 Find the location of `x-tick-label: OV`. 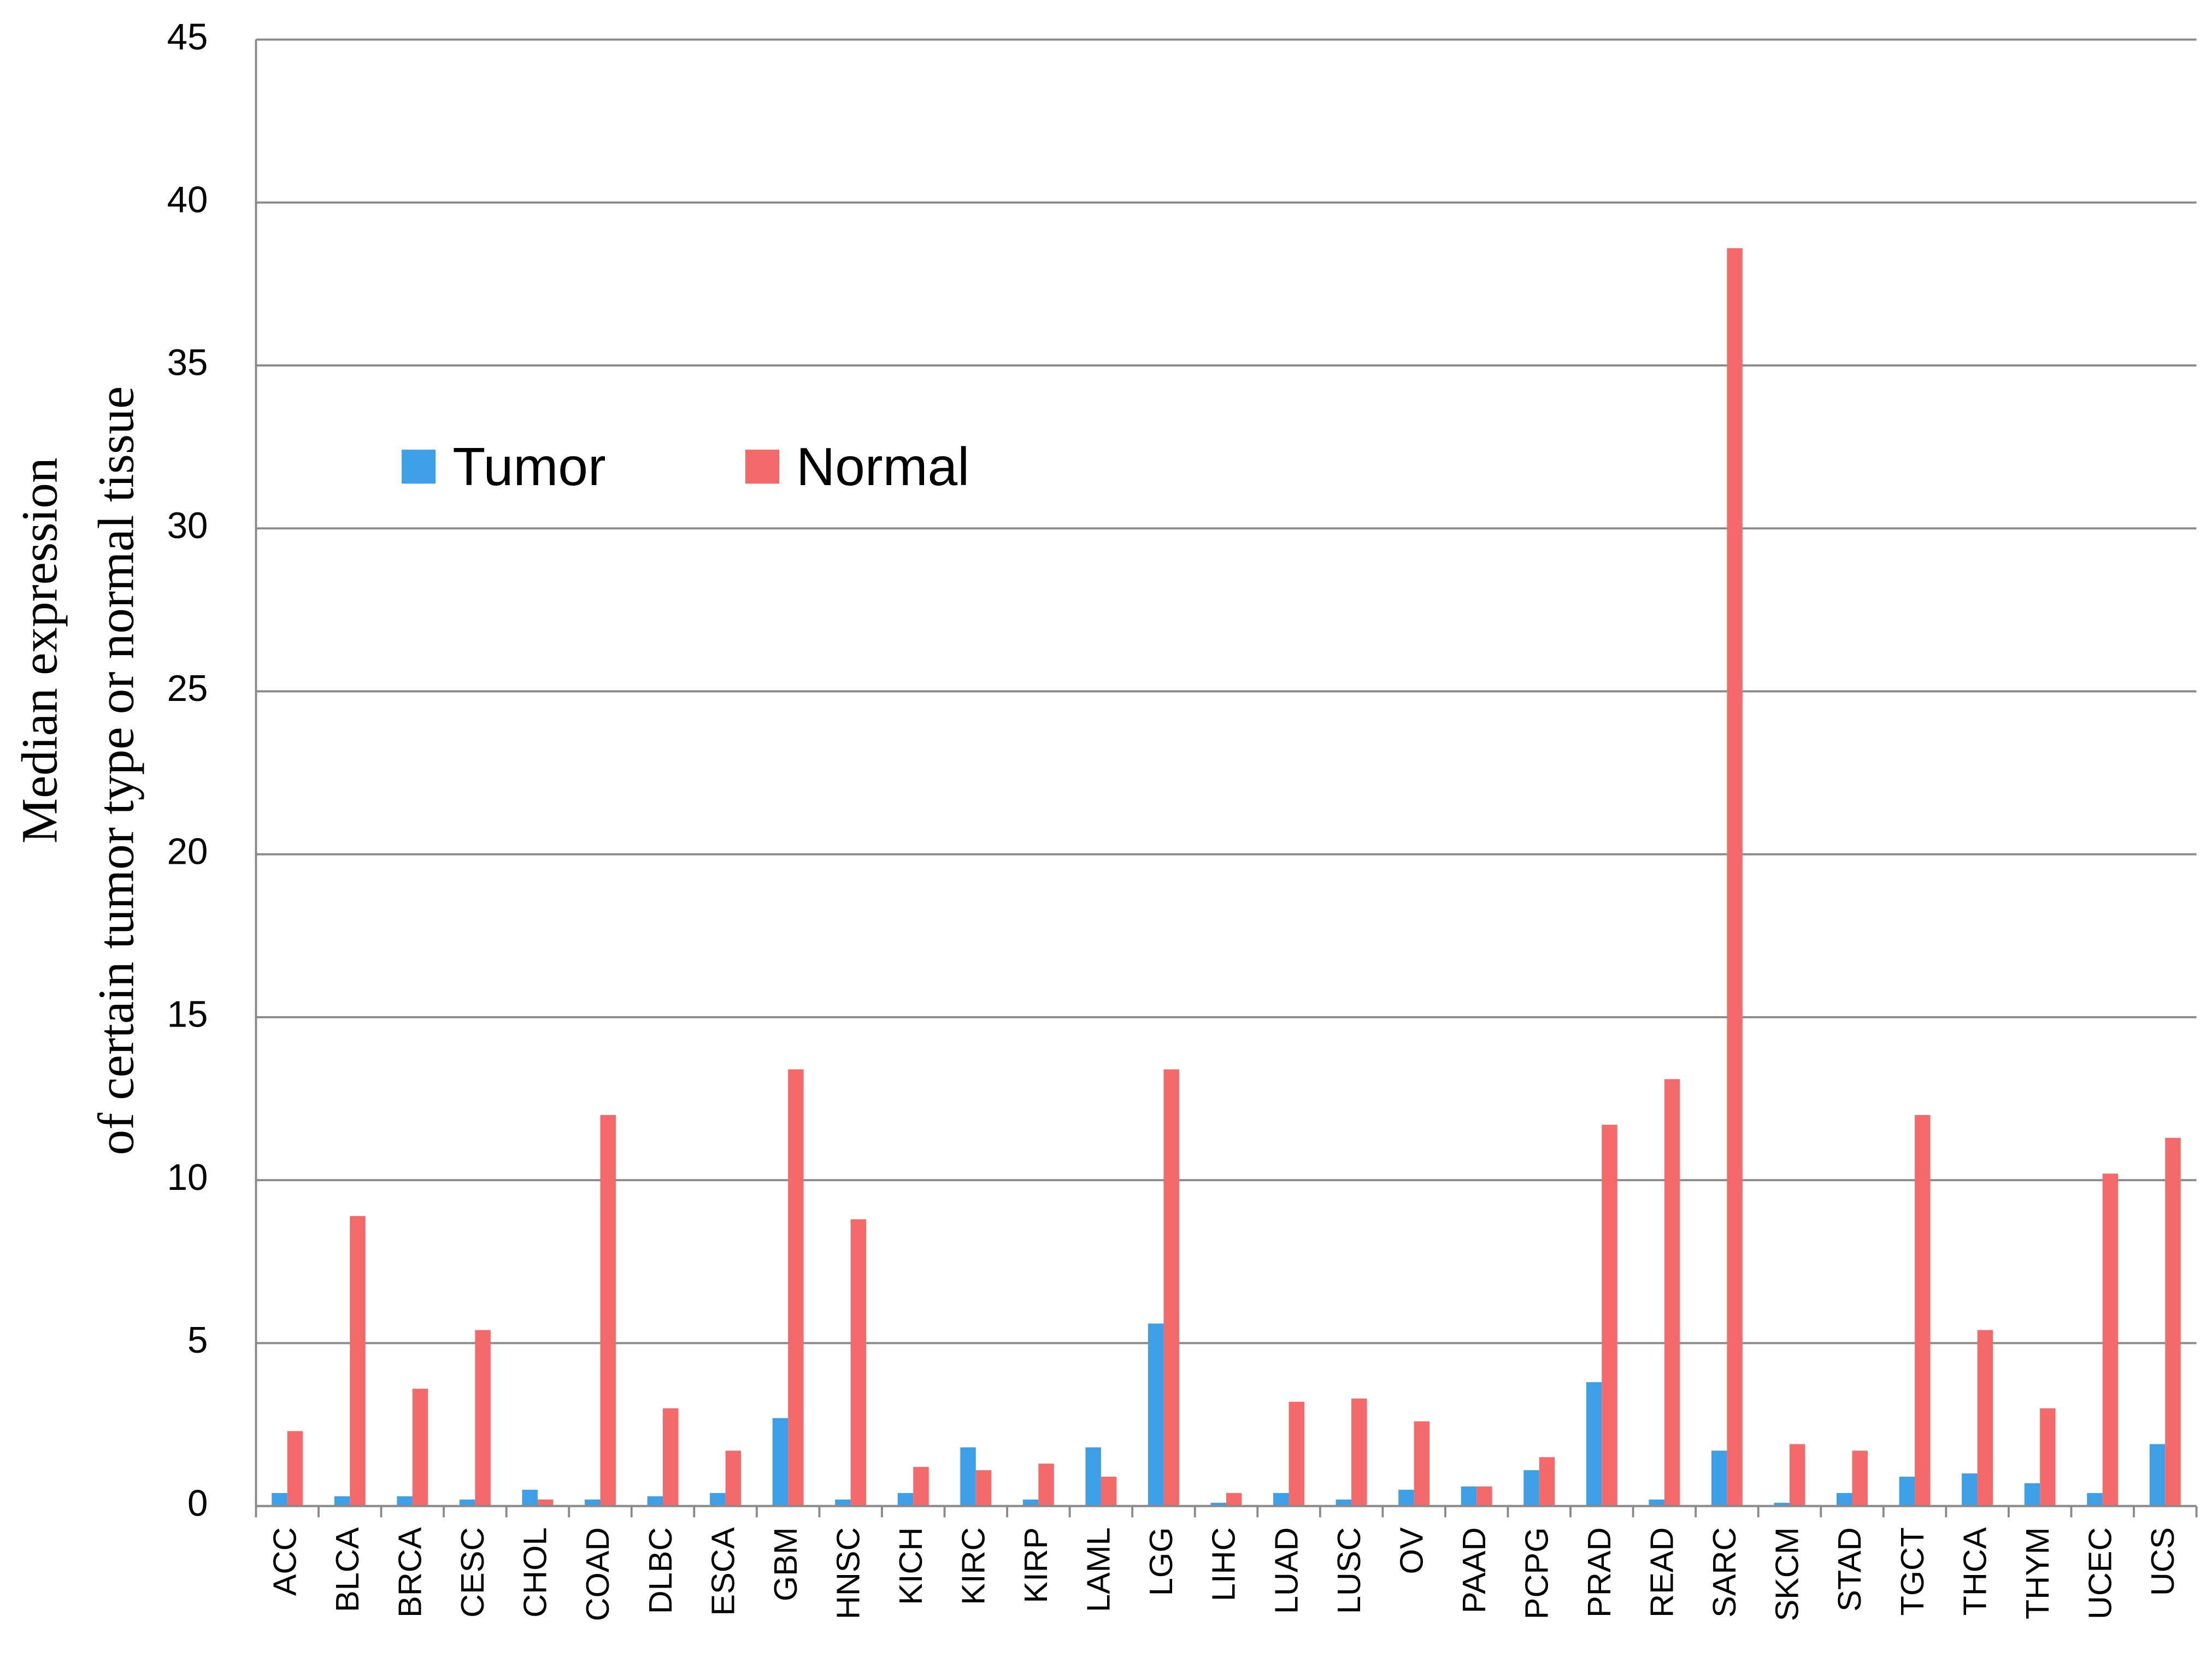

x-tick-label: OV is located at coordinates (1411, 1550).